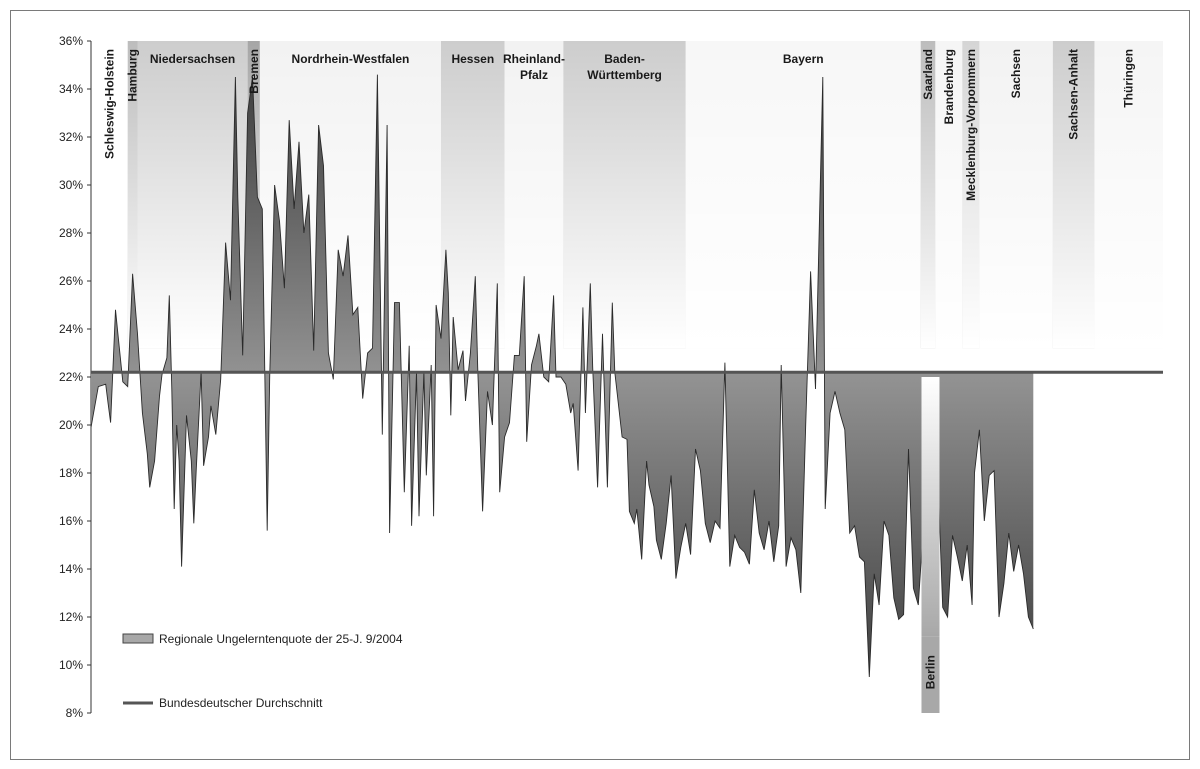 The width and height of the screenshot is (1200, 769). What do you see at coordinates (254, 71) in the screenshot?
I see `region-label: Bremen` at bounding box center [254, 71].